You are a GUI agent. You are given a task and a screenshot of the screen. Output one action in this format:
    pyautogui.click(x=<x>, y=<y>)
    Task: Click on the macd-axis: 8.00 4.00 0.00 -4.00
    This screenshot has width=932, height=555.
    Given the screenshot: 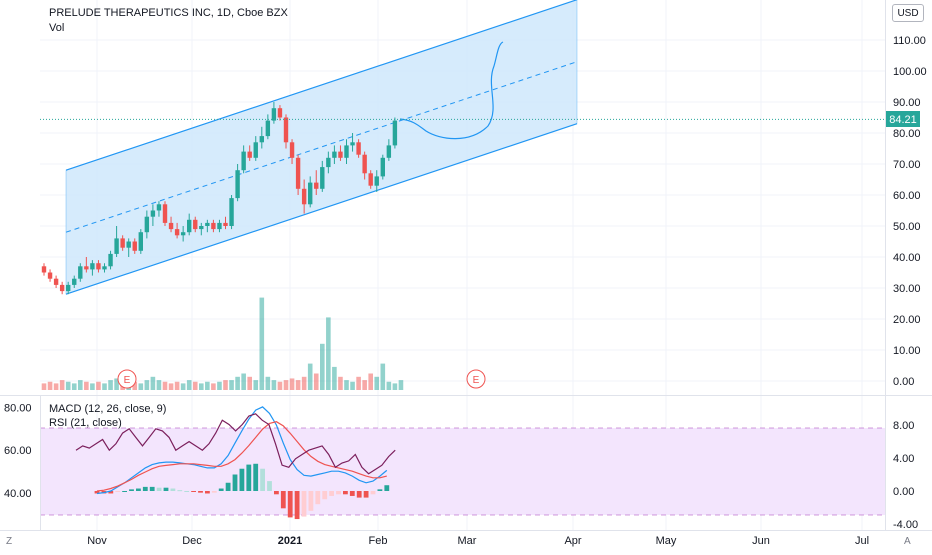 What is the action you would take?
    pyautogui.click(x=905, y=475)
    